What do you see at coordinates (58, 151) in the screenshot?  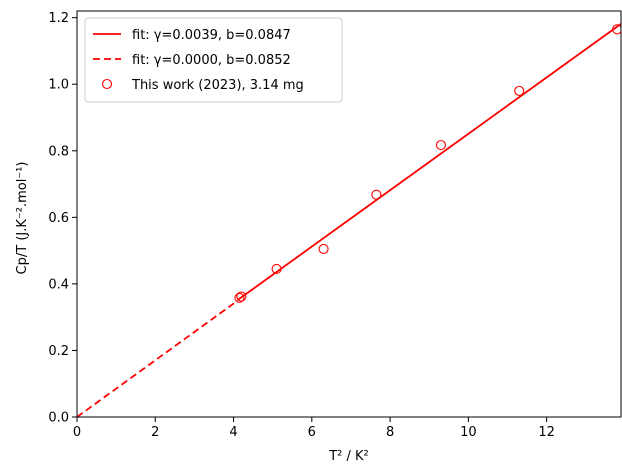 I see `y-tick-label: 0.8` at bounding box center [58, 151].